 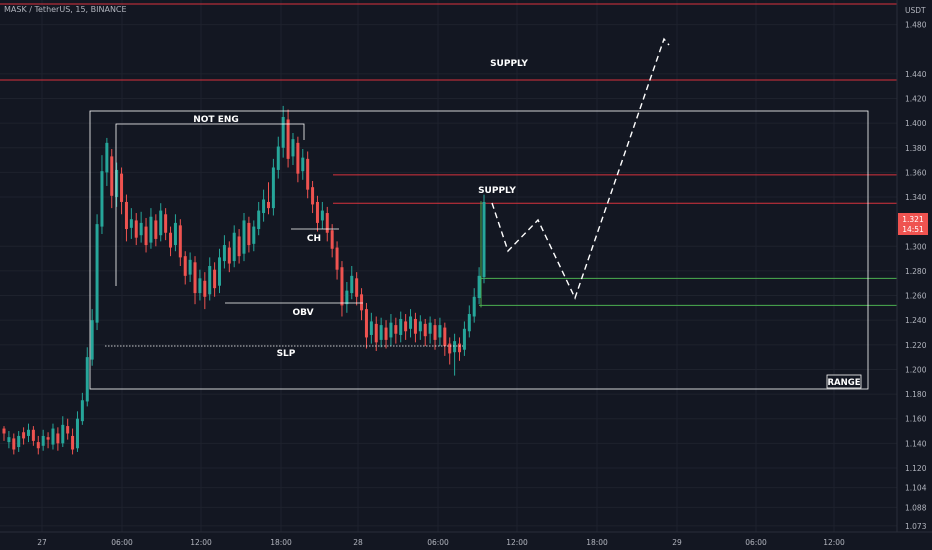 I want to click on supply-top-label: SUPPLY, so click(x=509, y=64).